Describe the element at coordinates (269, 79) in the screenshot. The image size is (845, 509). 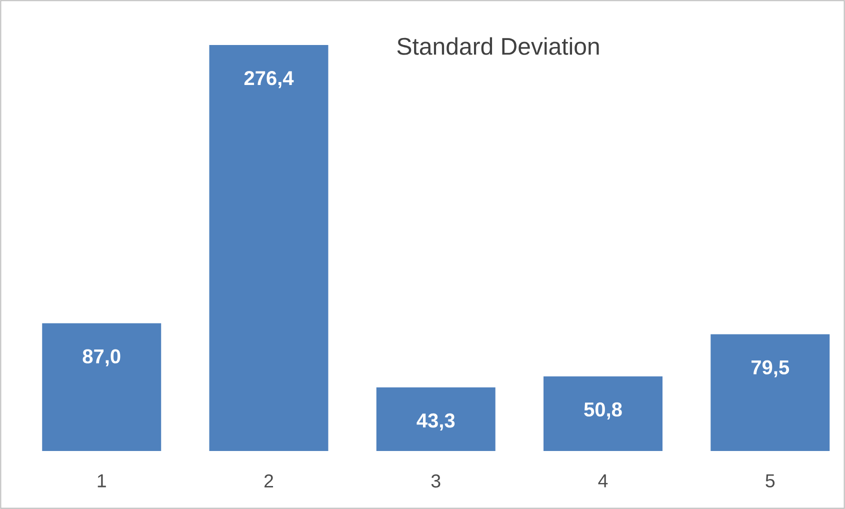
I see `data-label: 276,4` at that location.